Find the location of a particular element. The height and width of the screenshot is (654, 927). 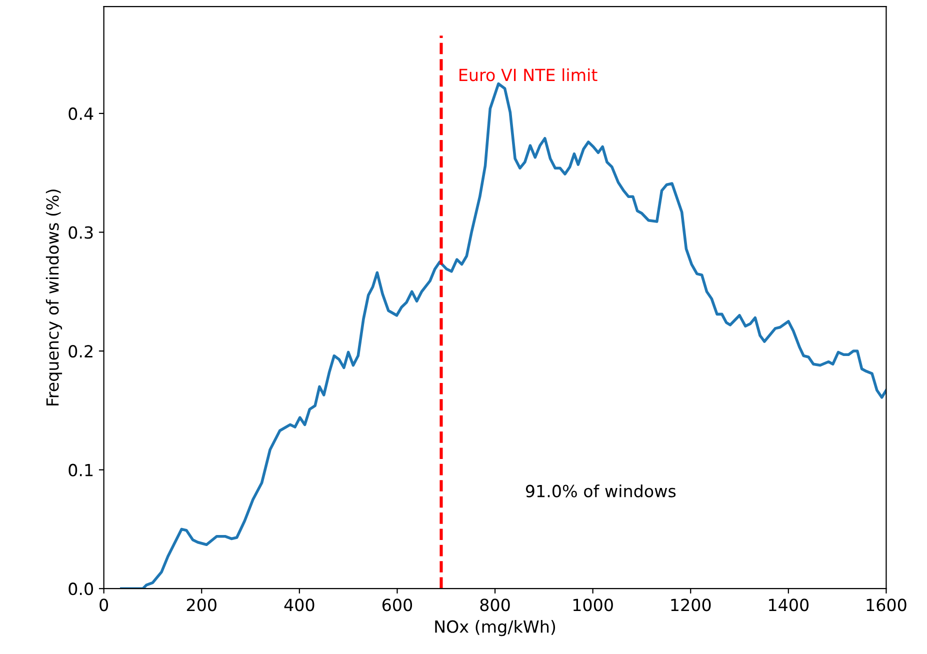

y-tick-label: 0.4 is located at coordinates (81, 113).